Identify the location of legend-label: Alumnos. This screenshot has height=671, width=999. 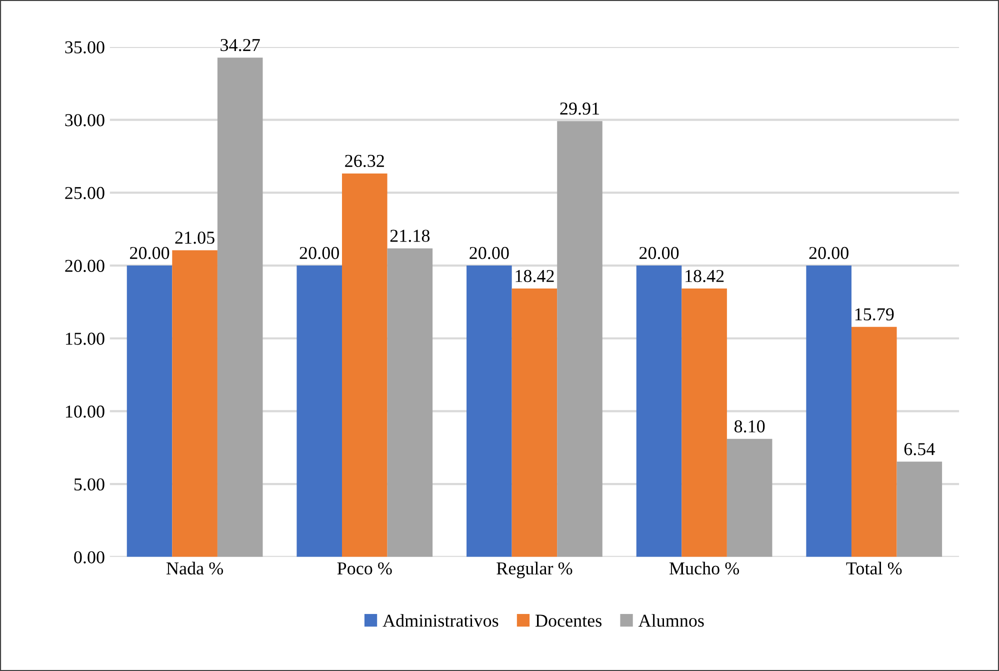
(671, 620).